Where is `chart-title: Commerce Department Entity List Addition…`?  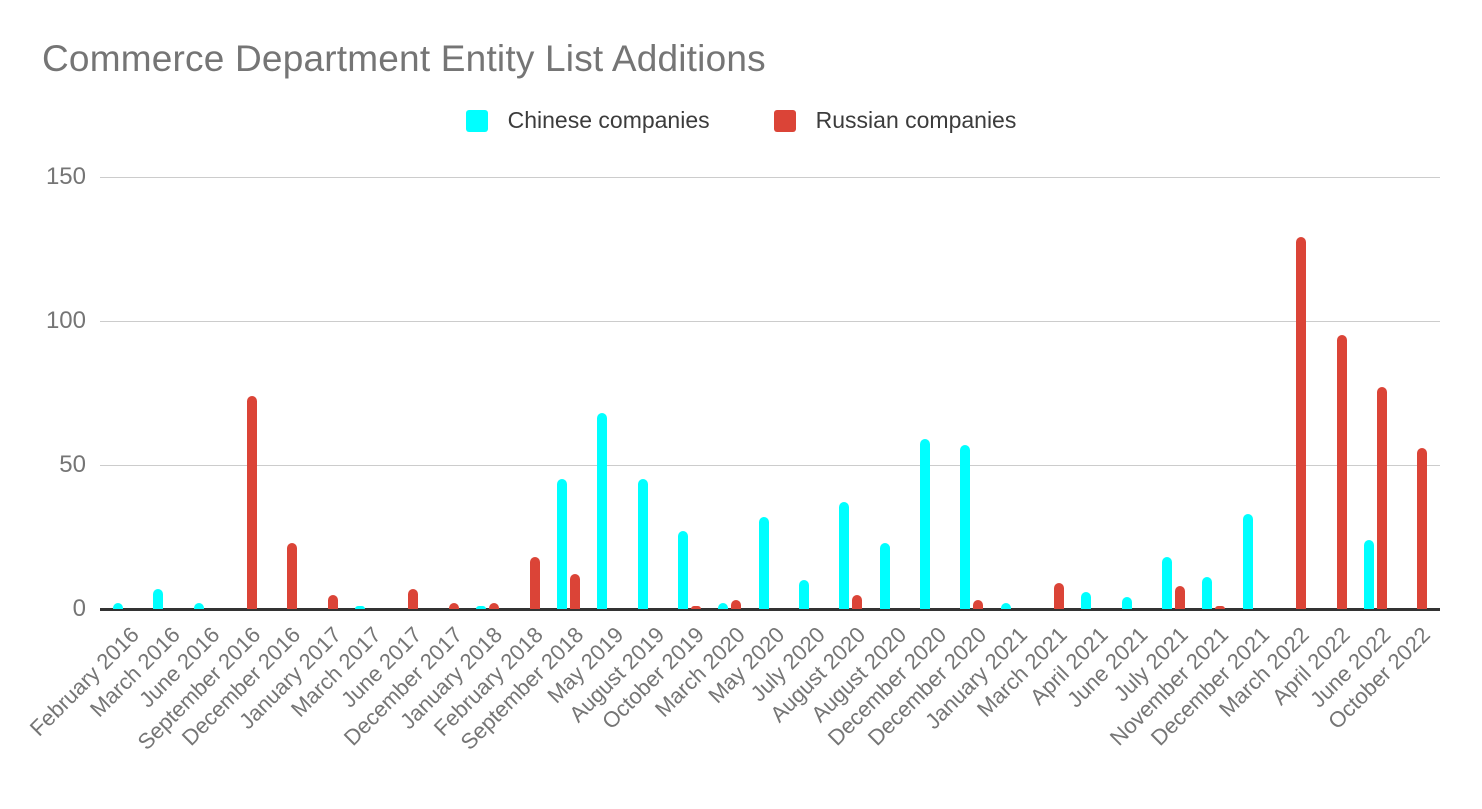
chart-title: Commerce Department Entity List Addition… is located at coordinates (404, 58).